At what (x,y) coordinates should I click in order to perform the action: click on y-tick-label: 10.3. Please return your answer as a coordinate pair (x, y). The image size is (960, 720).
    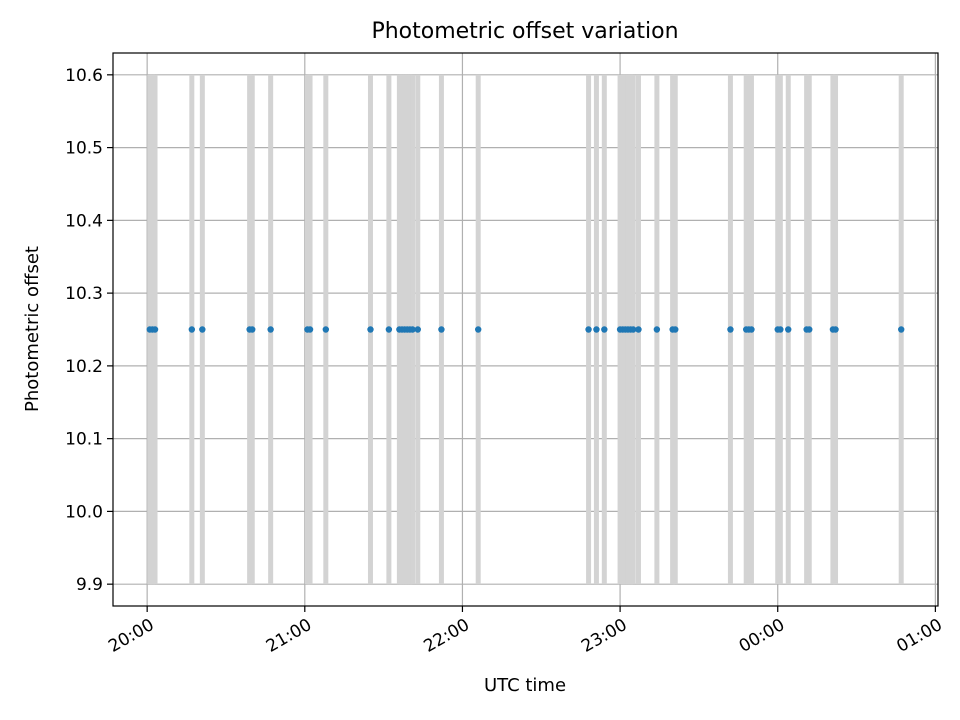
    Looking at the image, I should click on (84, 294).